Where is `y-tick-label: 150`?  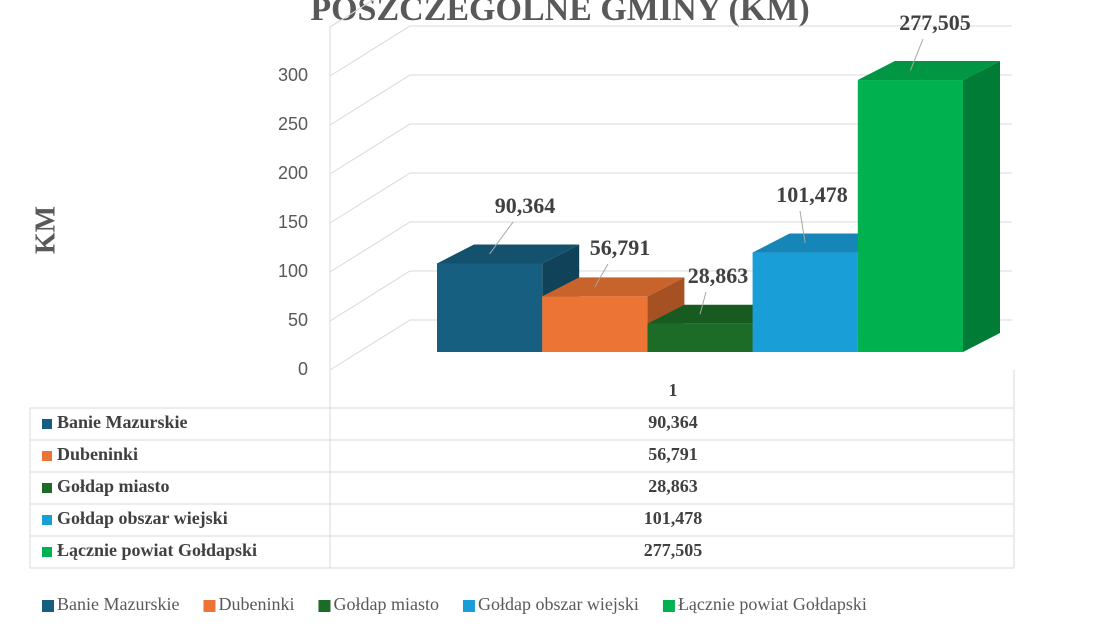
y-tick-label: 150 is located at coordinates (293, 222).